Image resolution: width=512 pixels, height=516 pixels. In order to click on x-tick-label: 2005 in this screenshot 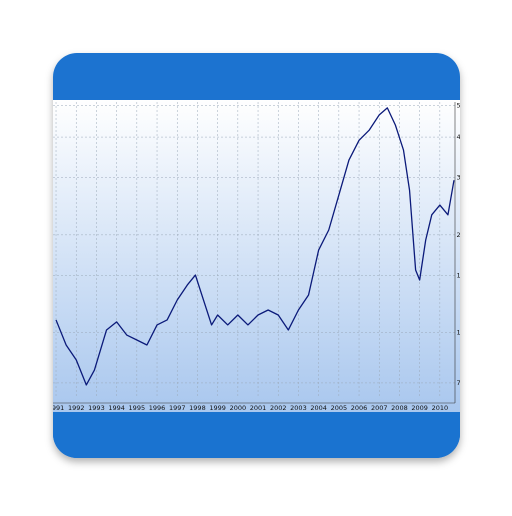, I will do `click(339, 408)`.